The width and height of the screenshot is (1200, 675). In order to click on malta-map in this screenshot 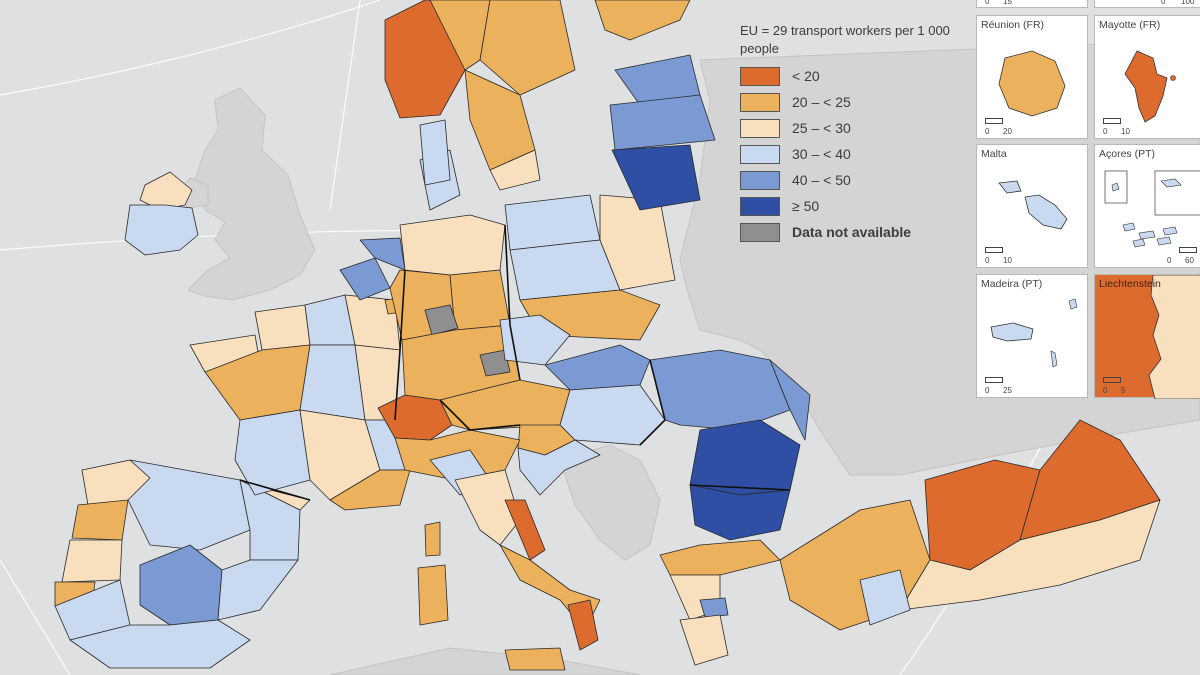, I will do `click(1033, 205)`.